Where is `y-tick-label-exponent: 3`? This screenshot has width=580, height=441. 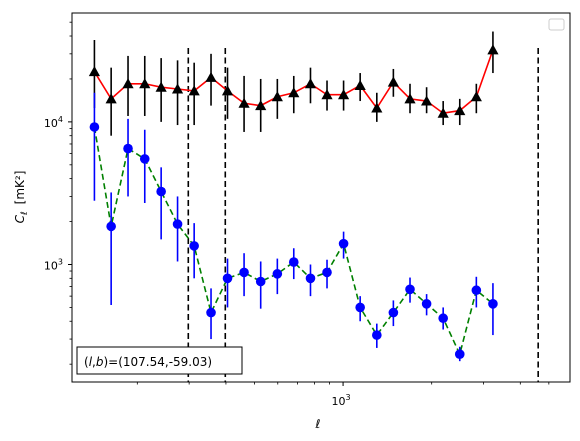 y-tick-label-exponent: 3 is located at coordinates (60, 261).